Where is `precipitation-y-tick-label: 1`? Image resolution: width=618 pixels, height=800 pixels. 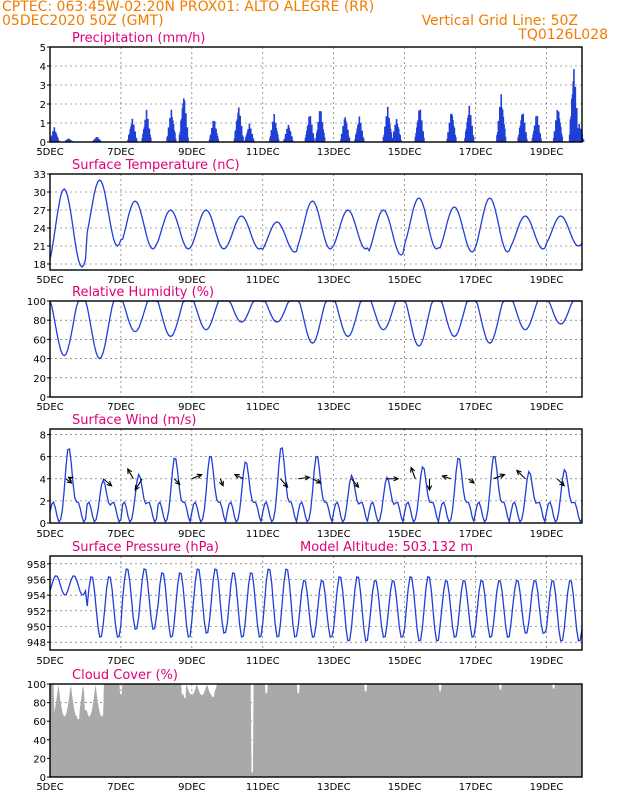 precipitation-y-tick-label: 1 is located at coordinates (43, 124).